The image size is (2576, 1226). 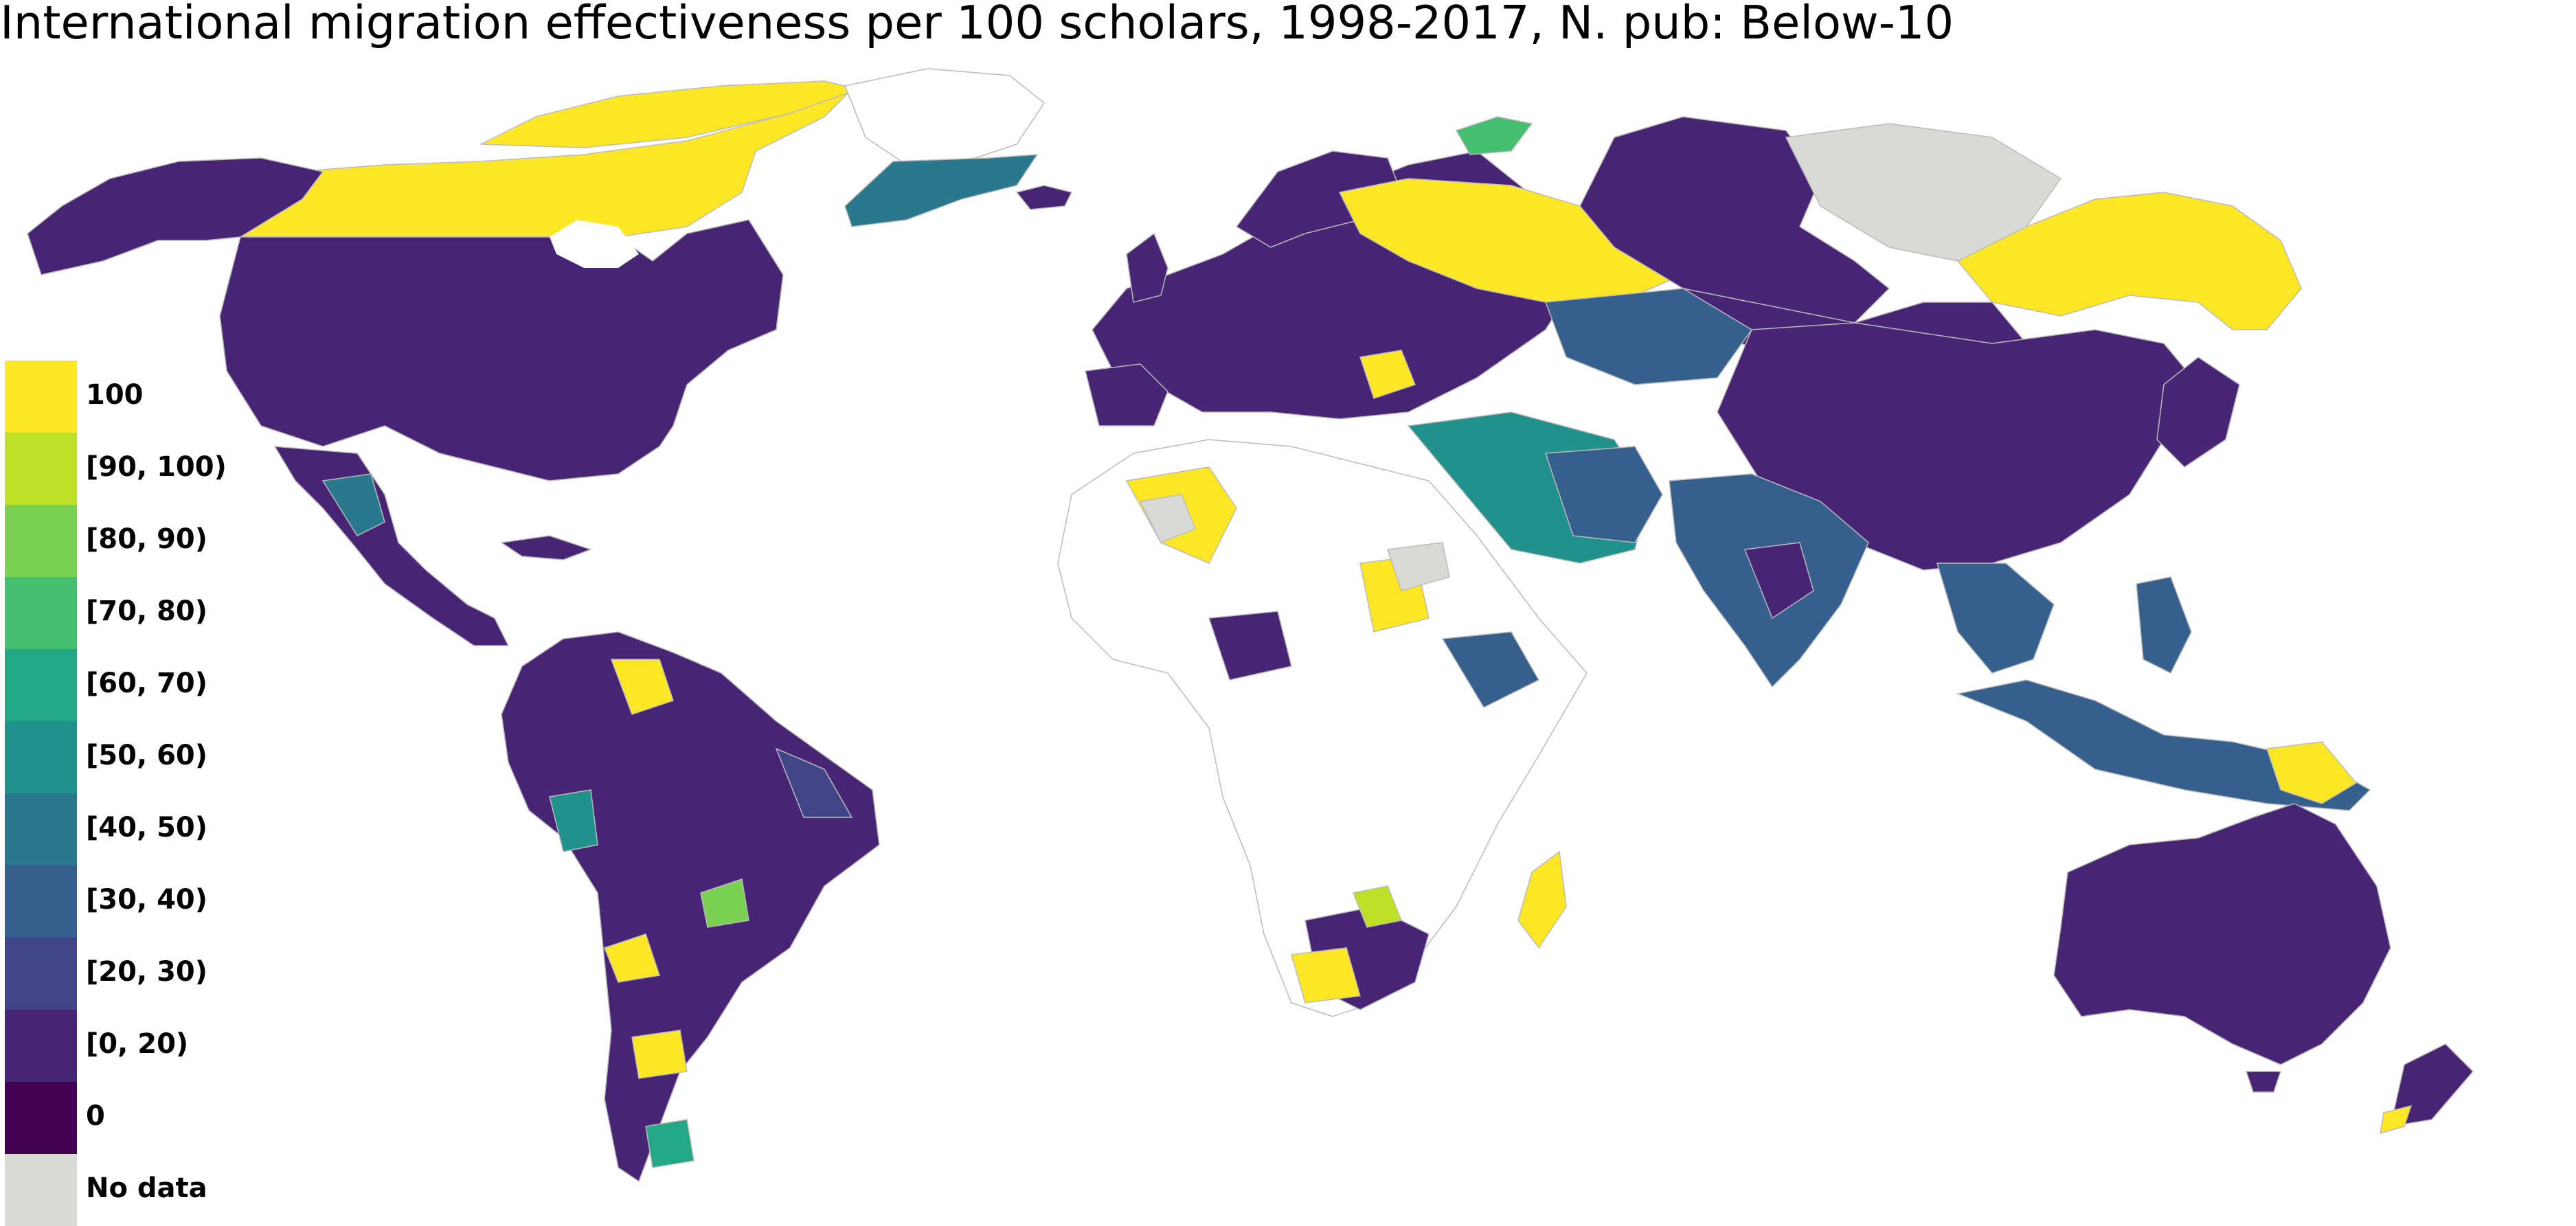 What do you see at coordinates (147, 827) in the screenshot?
I see `legend-label: [40, 50)` at bounding box center [147, 827].